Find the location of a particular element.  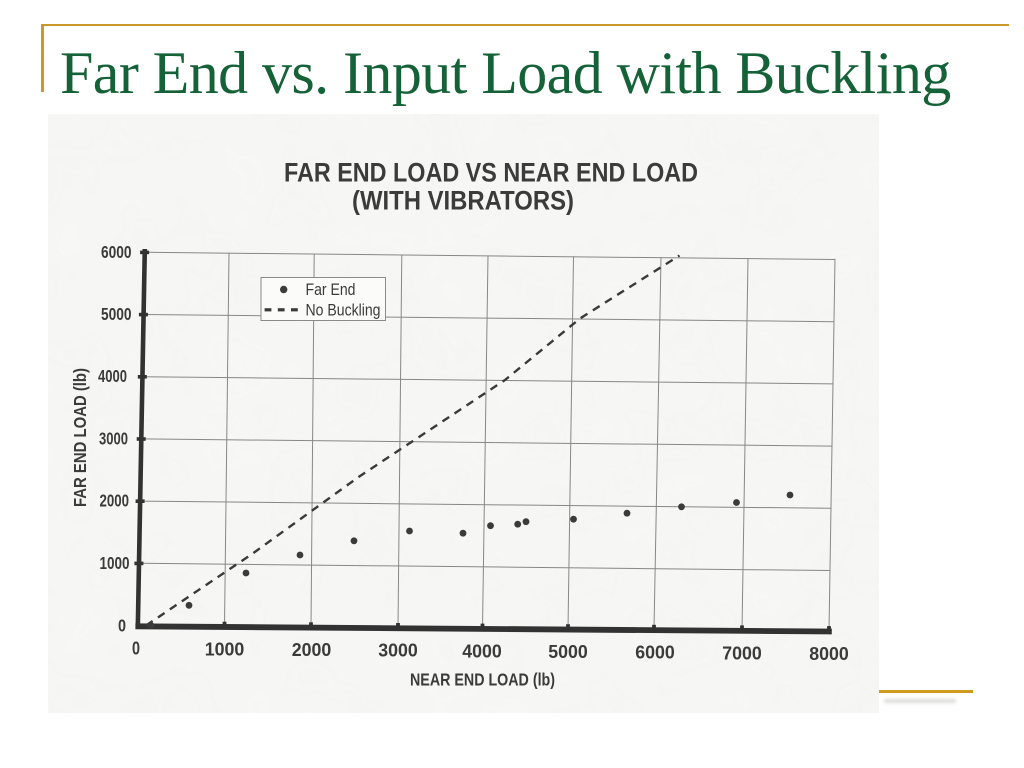

svg-text: No Buckling is located at coordinates (343, 311).